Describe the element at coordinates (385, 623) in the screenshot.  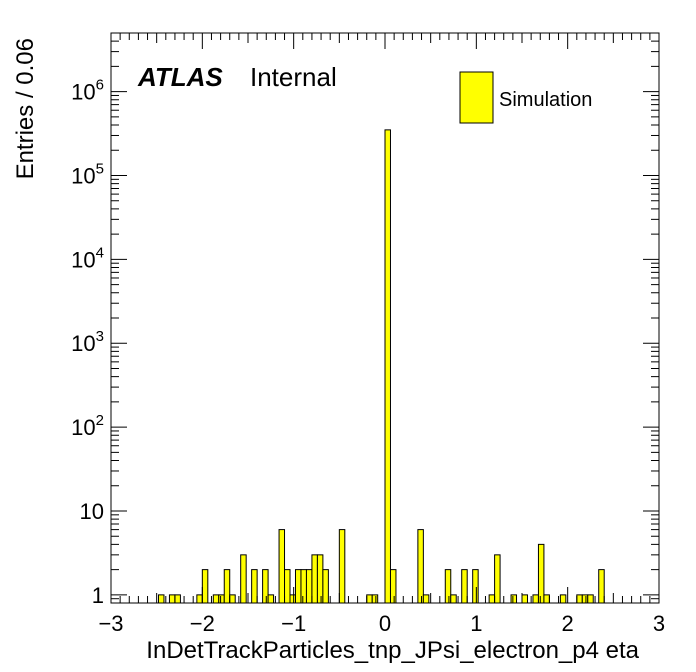
I see `x-tick-label: 0` at that location.